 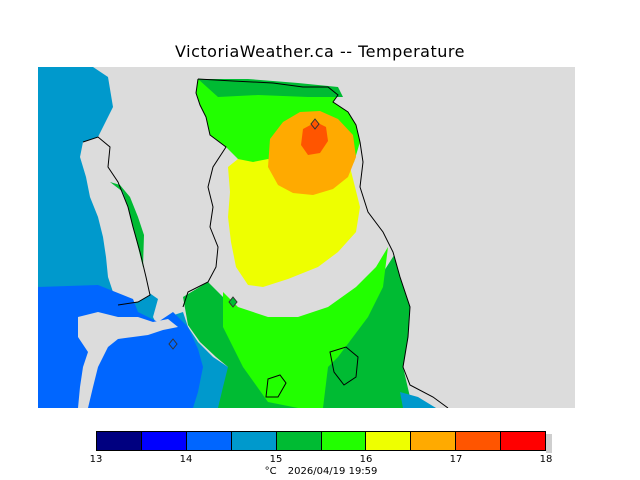 I want to click on contour-13-14-southwest, so click(x=120, y=346).